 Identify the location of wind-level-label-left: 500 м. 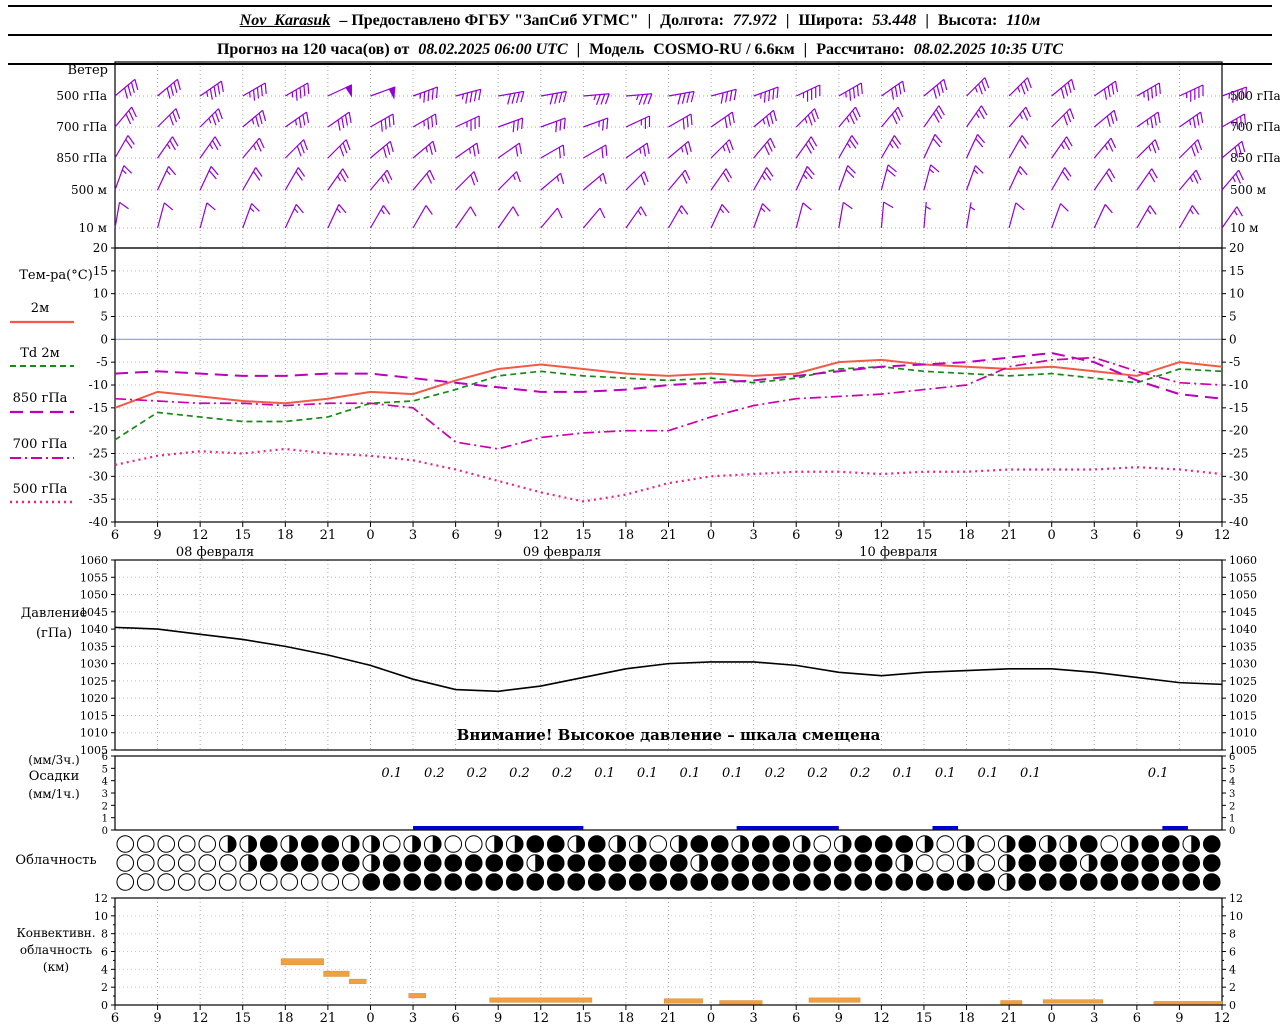
(89, 190).